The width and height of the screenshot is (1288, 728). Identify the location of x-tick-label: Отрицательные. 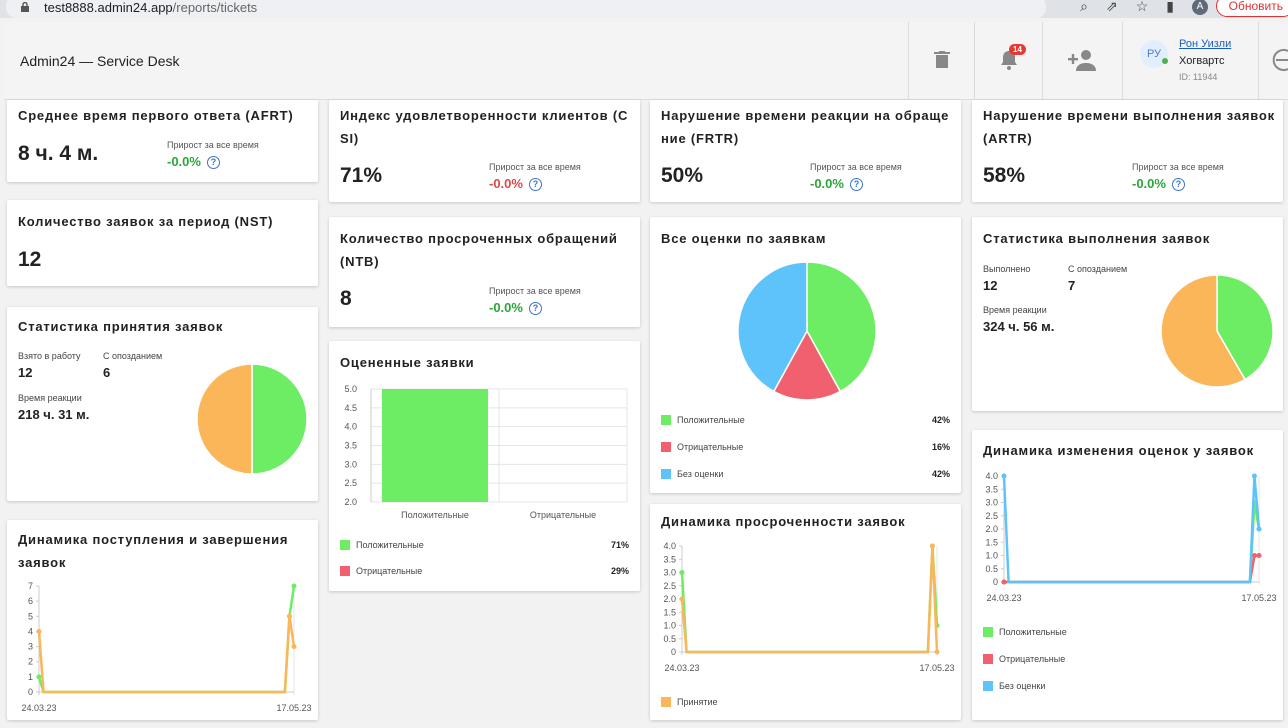
(563, 515).